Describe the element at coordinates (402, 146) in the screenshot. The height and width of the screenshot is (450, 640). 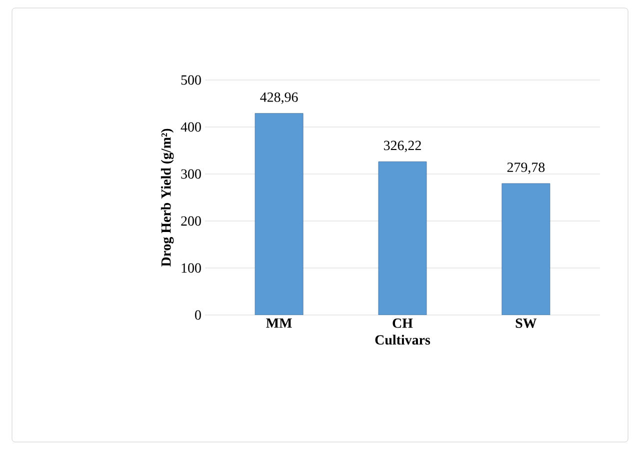
I see `data-label: 326,22` at that location.